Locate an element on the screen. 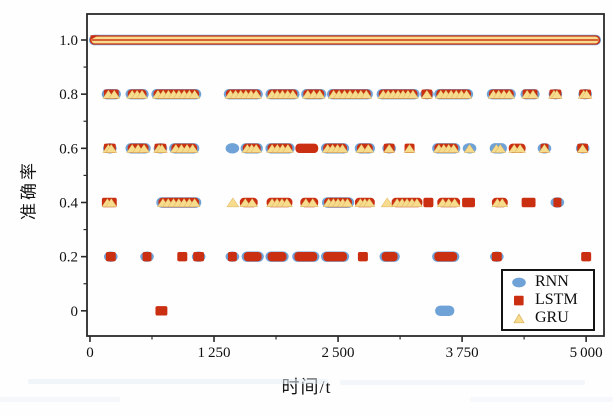 The width and height of the screenshot is (613, 416). y-tick-label: 0.4 is located at coordinates (68, 203).